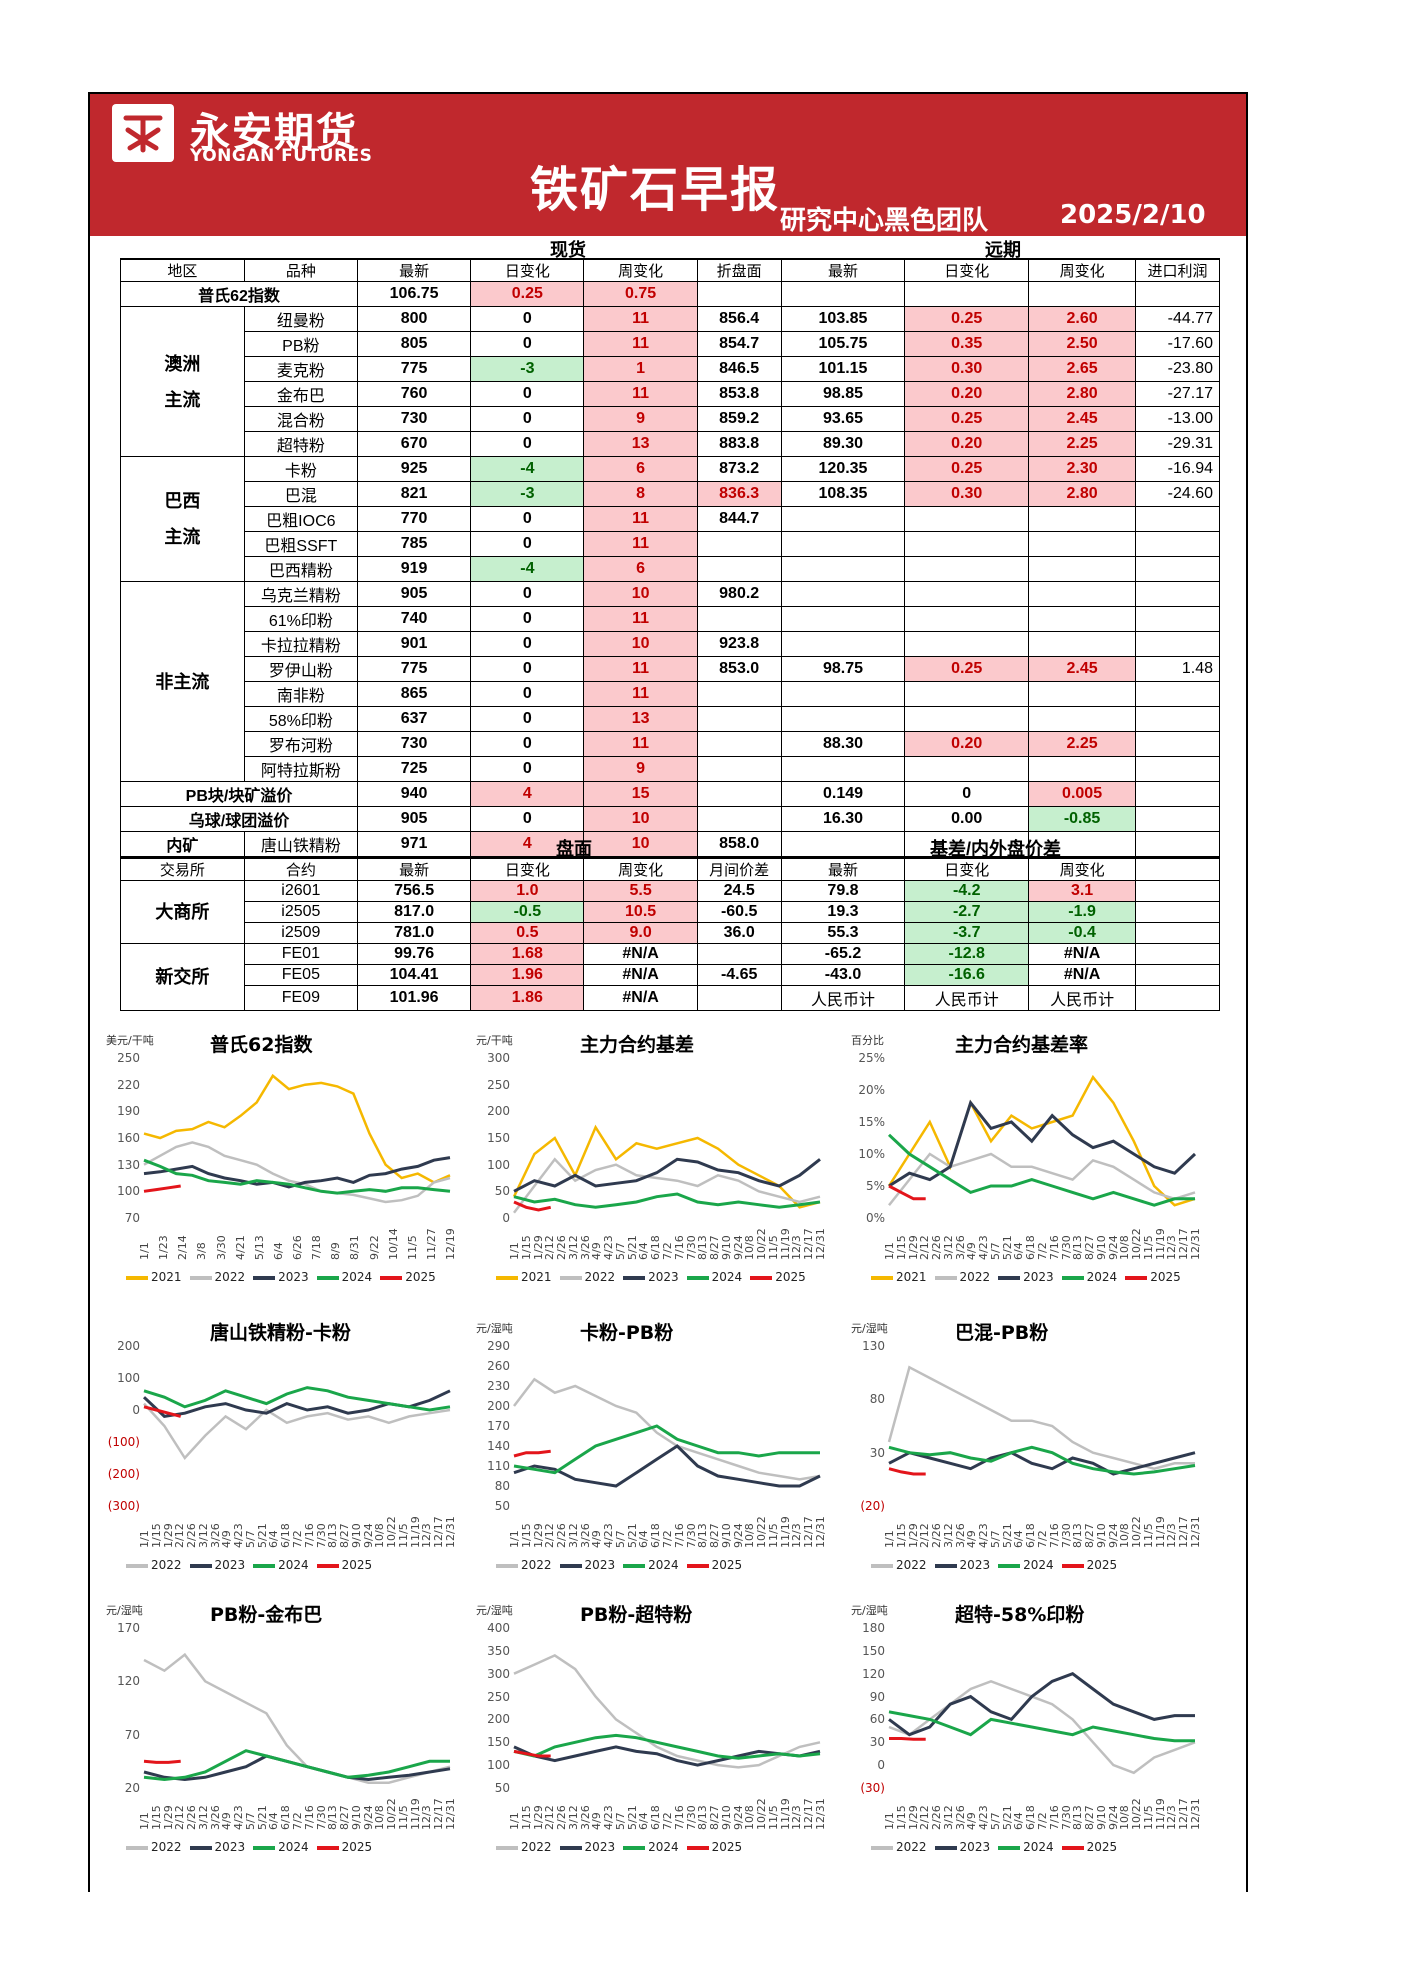 Image resolution: width=1403 pixels, height=1984 pixels. I want to click on x-tick-label: 8/9, so click(336, 1251).